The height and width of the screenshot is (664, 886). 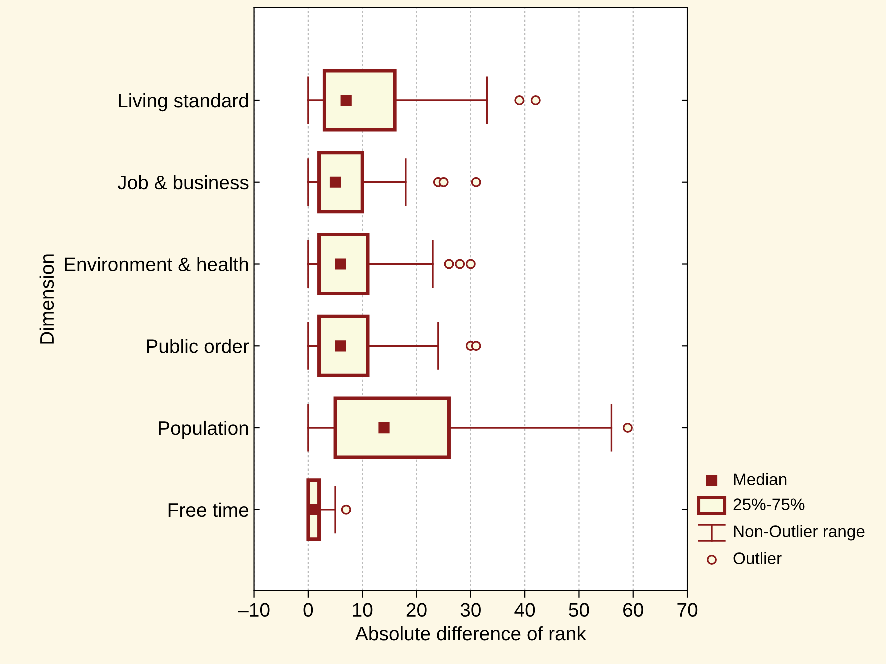 What do you see at coordinates (416, 610) in the screenshot?
I see `x-tick-label: 20` at bounding box center [416, 610].